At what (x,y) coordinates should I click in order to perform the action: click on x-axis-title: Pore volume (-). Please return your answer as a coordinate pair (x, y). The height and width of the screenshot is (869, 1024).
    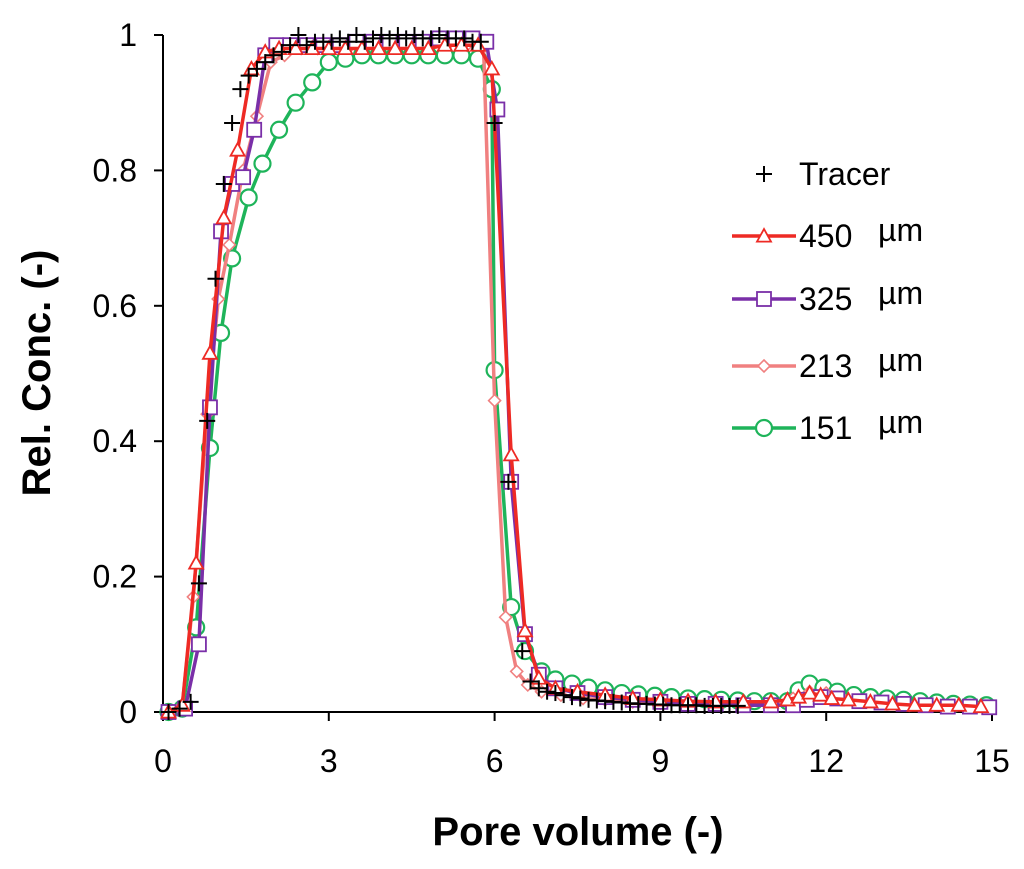
    Looking at the image, I should click on (577, 832).